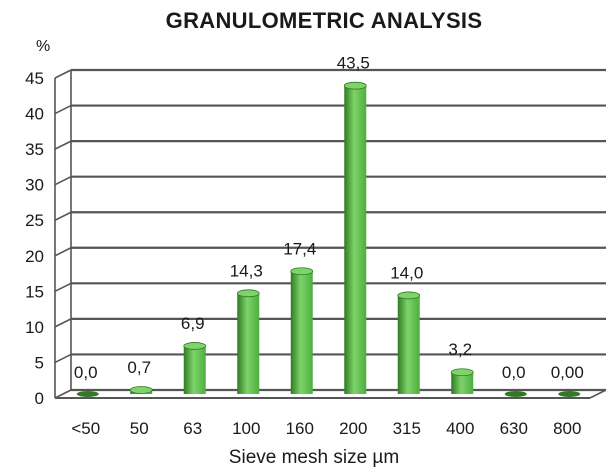 The width and height of the screenshot is (608, 474). Describe the element at coordinates (34, 256) in the screenshot. I see `y-tick-label: 20` at that location.